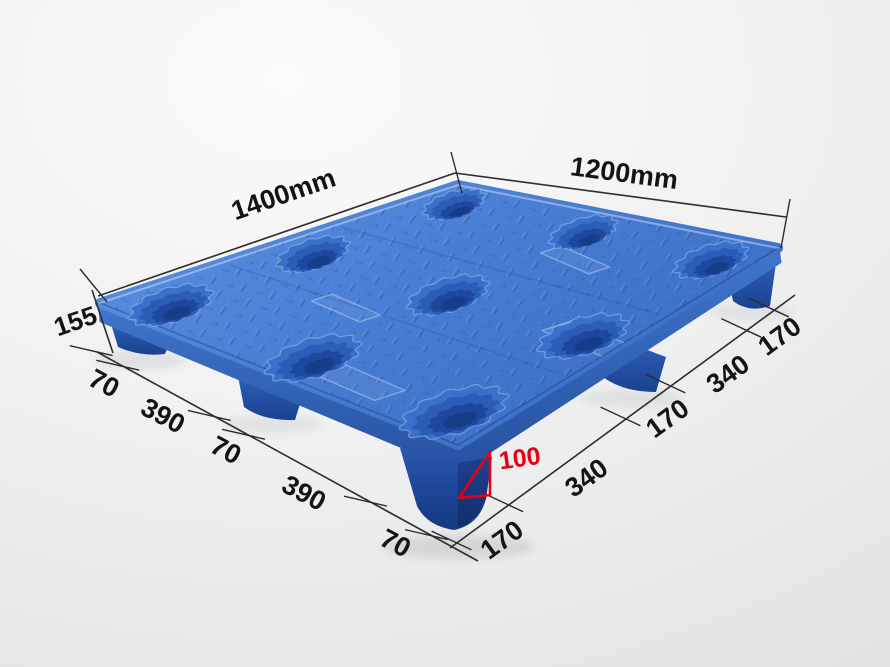 The height and width of the screenshot is (667, 890). Describe the element at coordinates (75, 321) in the screenshot. I see `dim-label-155: 155` at that location.